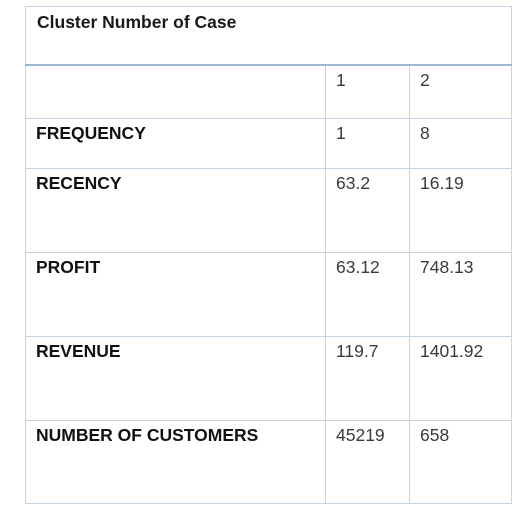  Describe the element at coordinates (367, 462) in the screenshot. I see `cell-customers-cluster-1: 45219` at that location.